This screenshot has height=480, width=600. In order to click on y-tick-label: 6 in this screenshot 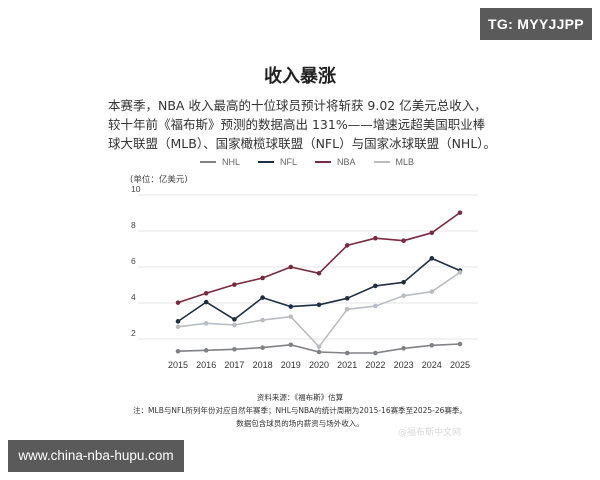, I will do `click(133, 261)`.